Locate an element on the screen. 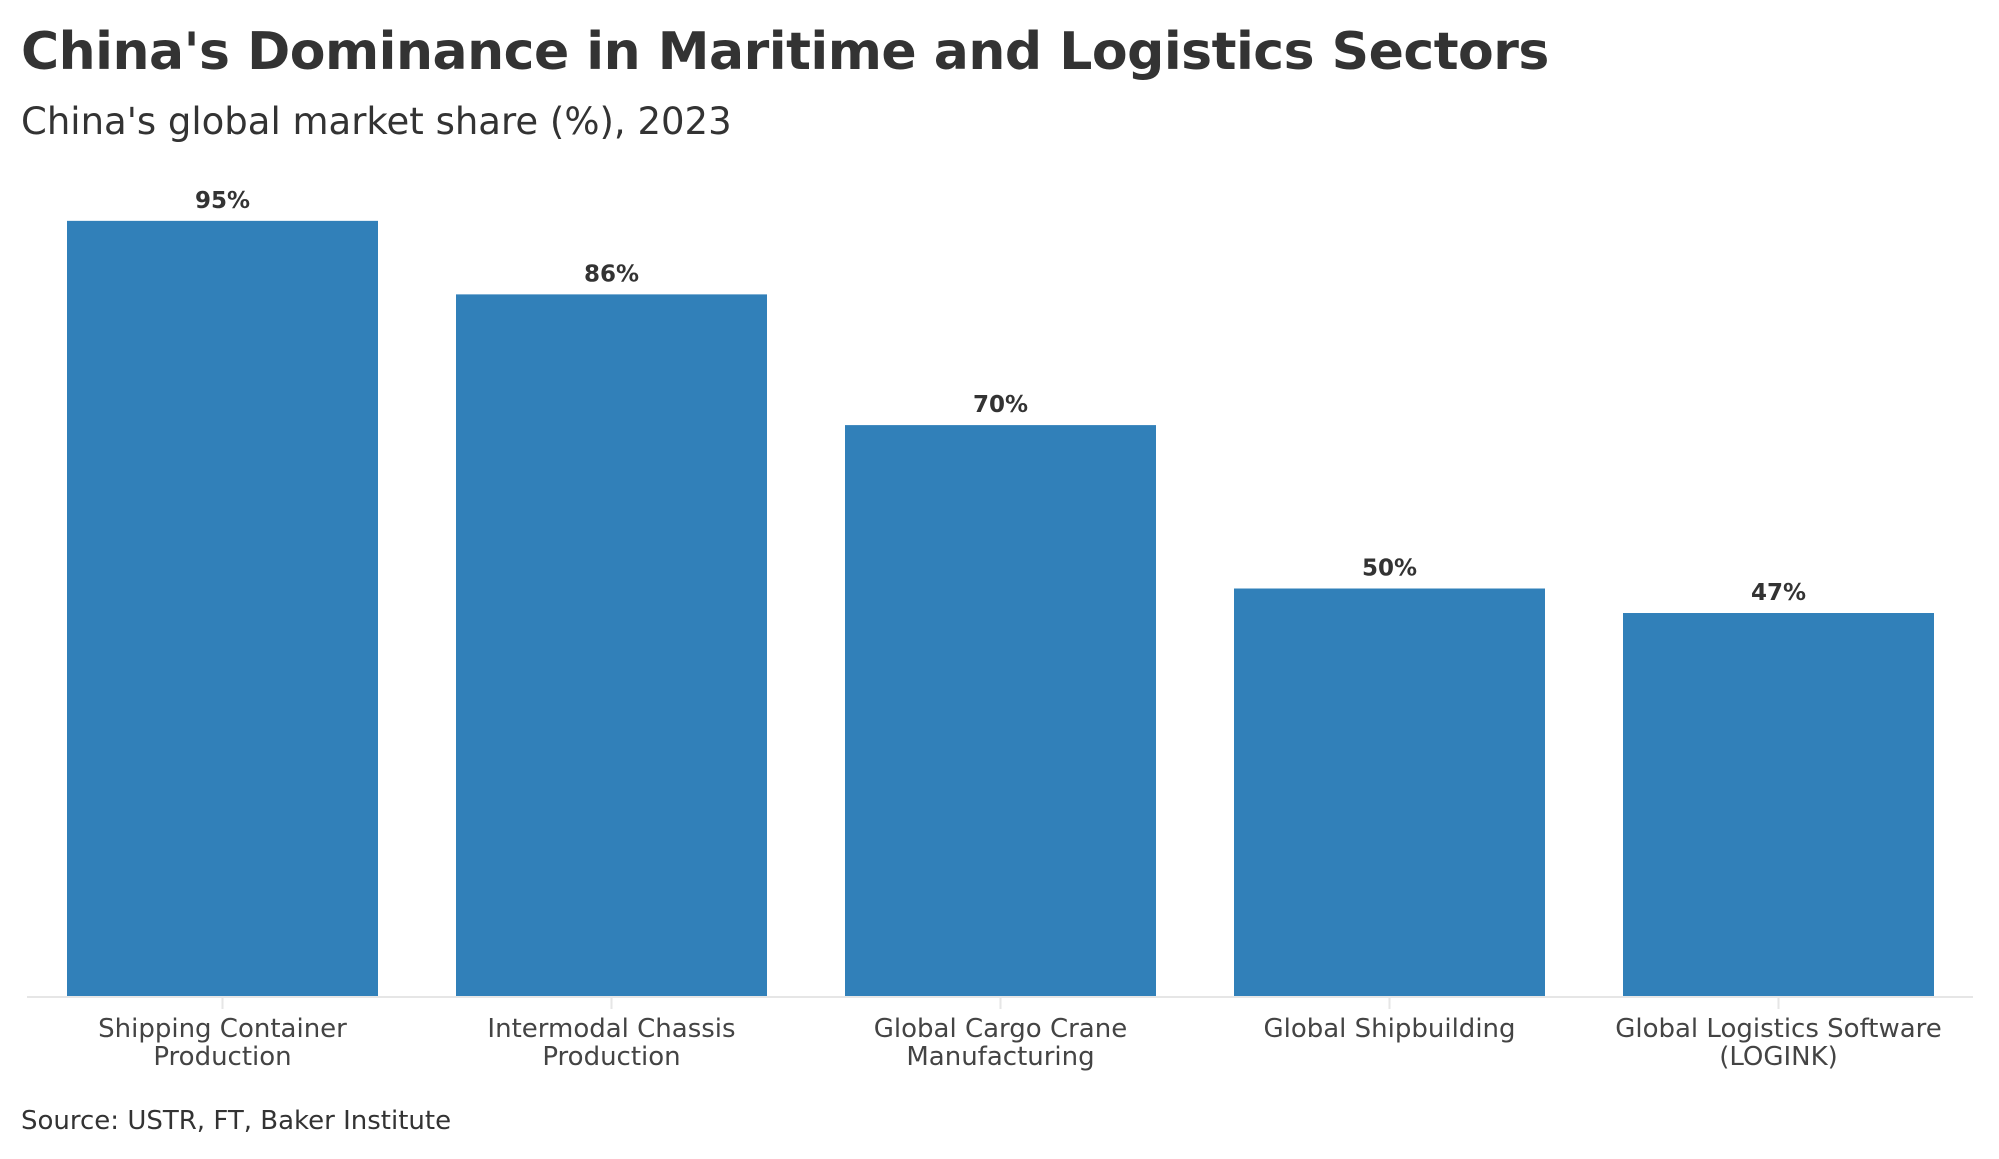 Image resolution: width=1999 pixels, height=1159 pixels. x-tick-label-1: Shipping Container Production is located at coordinates (222, 1043).